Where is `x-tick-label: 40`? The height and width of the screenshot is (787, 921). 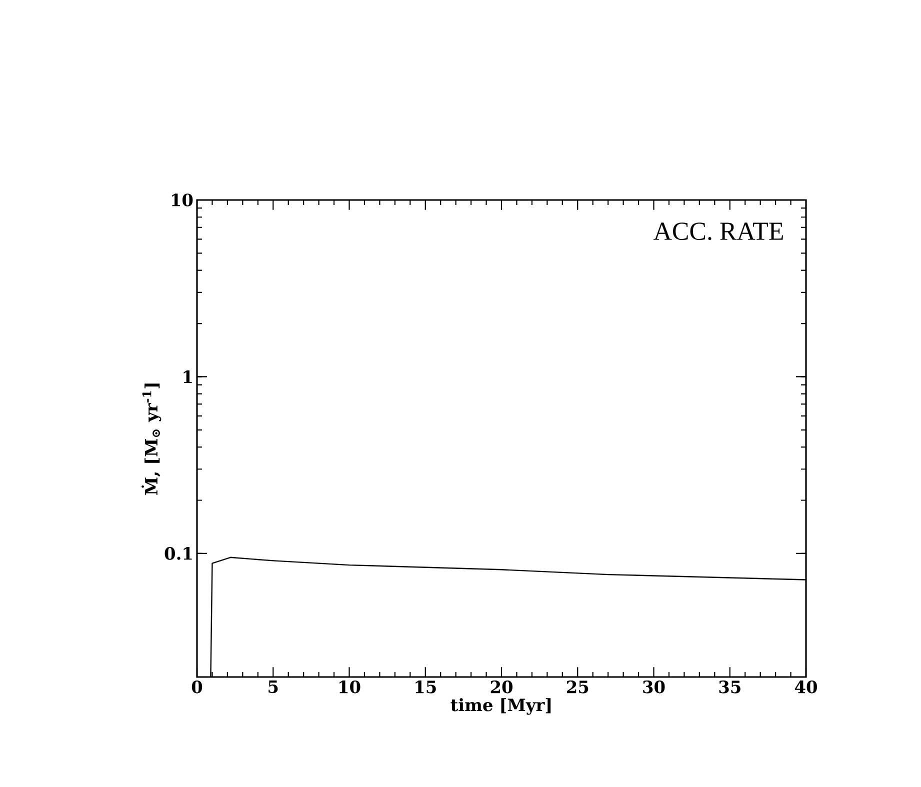
x-tick-label: 40 is located at coordinates (805, 687).